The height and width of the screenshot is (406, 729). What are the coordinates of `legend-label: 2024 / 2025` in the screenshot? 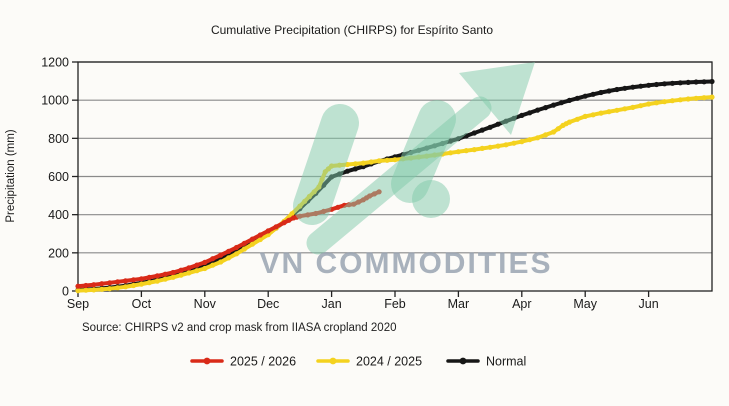 It's located at (389, 362).